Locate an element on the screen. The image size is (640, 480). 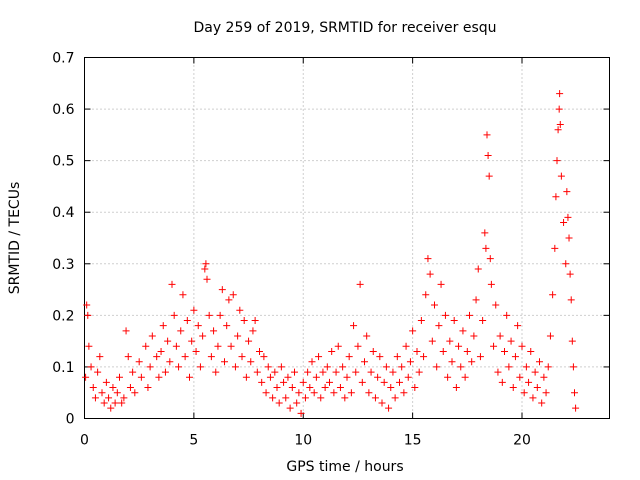
y-tick-label: 0 is located at coordinates (70, 420).